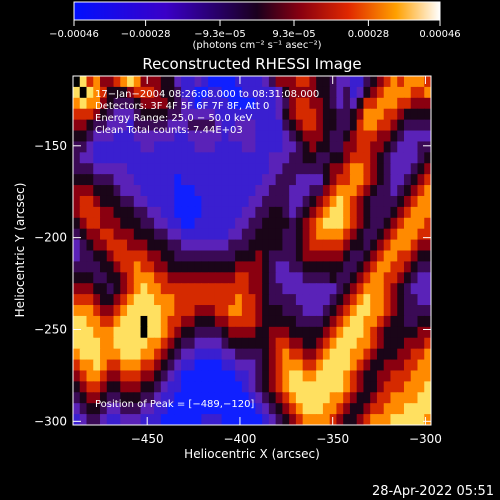  I want to click on x-tick-label: −450, so click(147, 439).